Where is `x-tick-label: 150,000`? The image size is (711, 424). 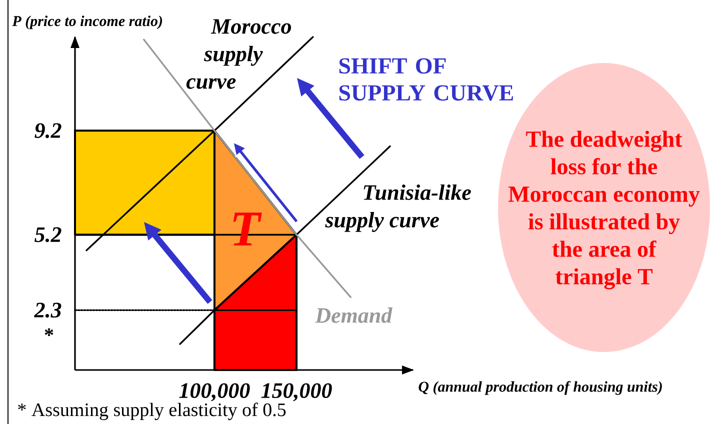
x-tick-label: 150,000 is located at coordinates (296, 392).